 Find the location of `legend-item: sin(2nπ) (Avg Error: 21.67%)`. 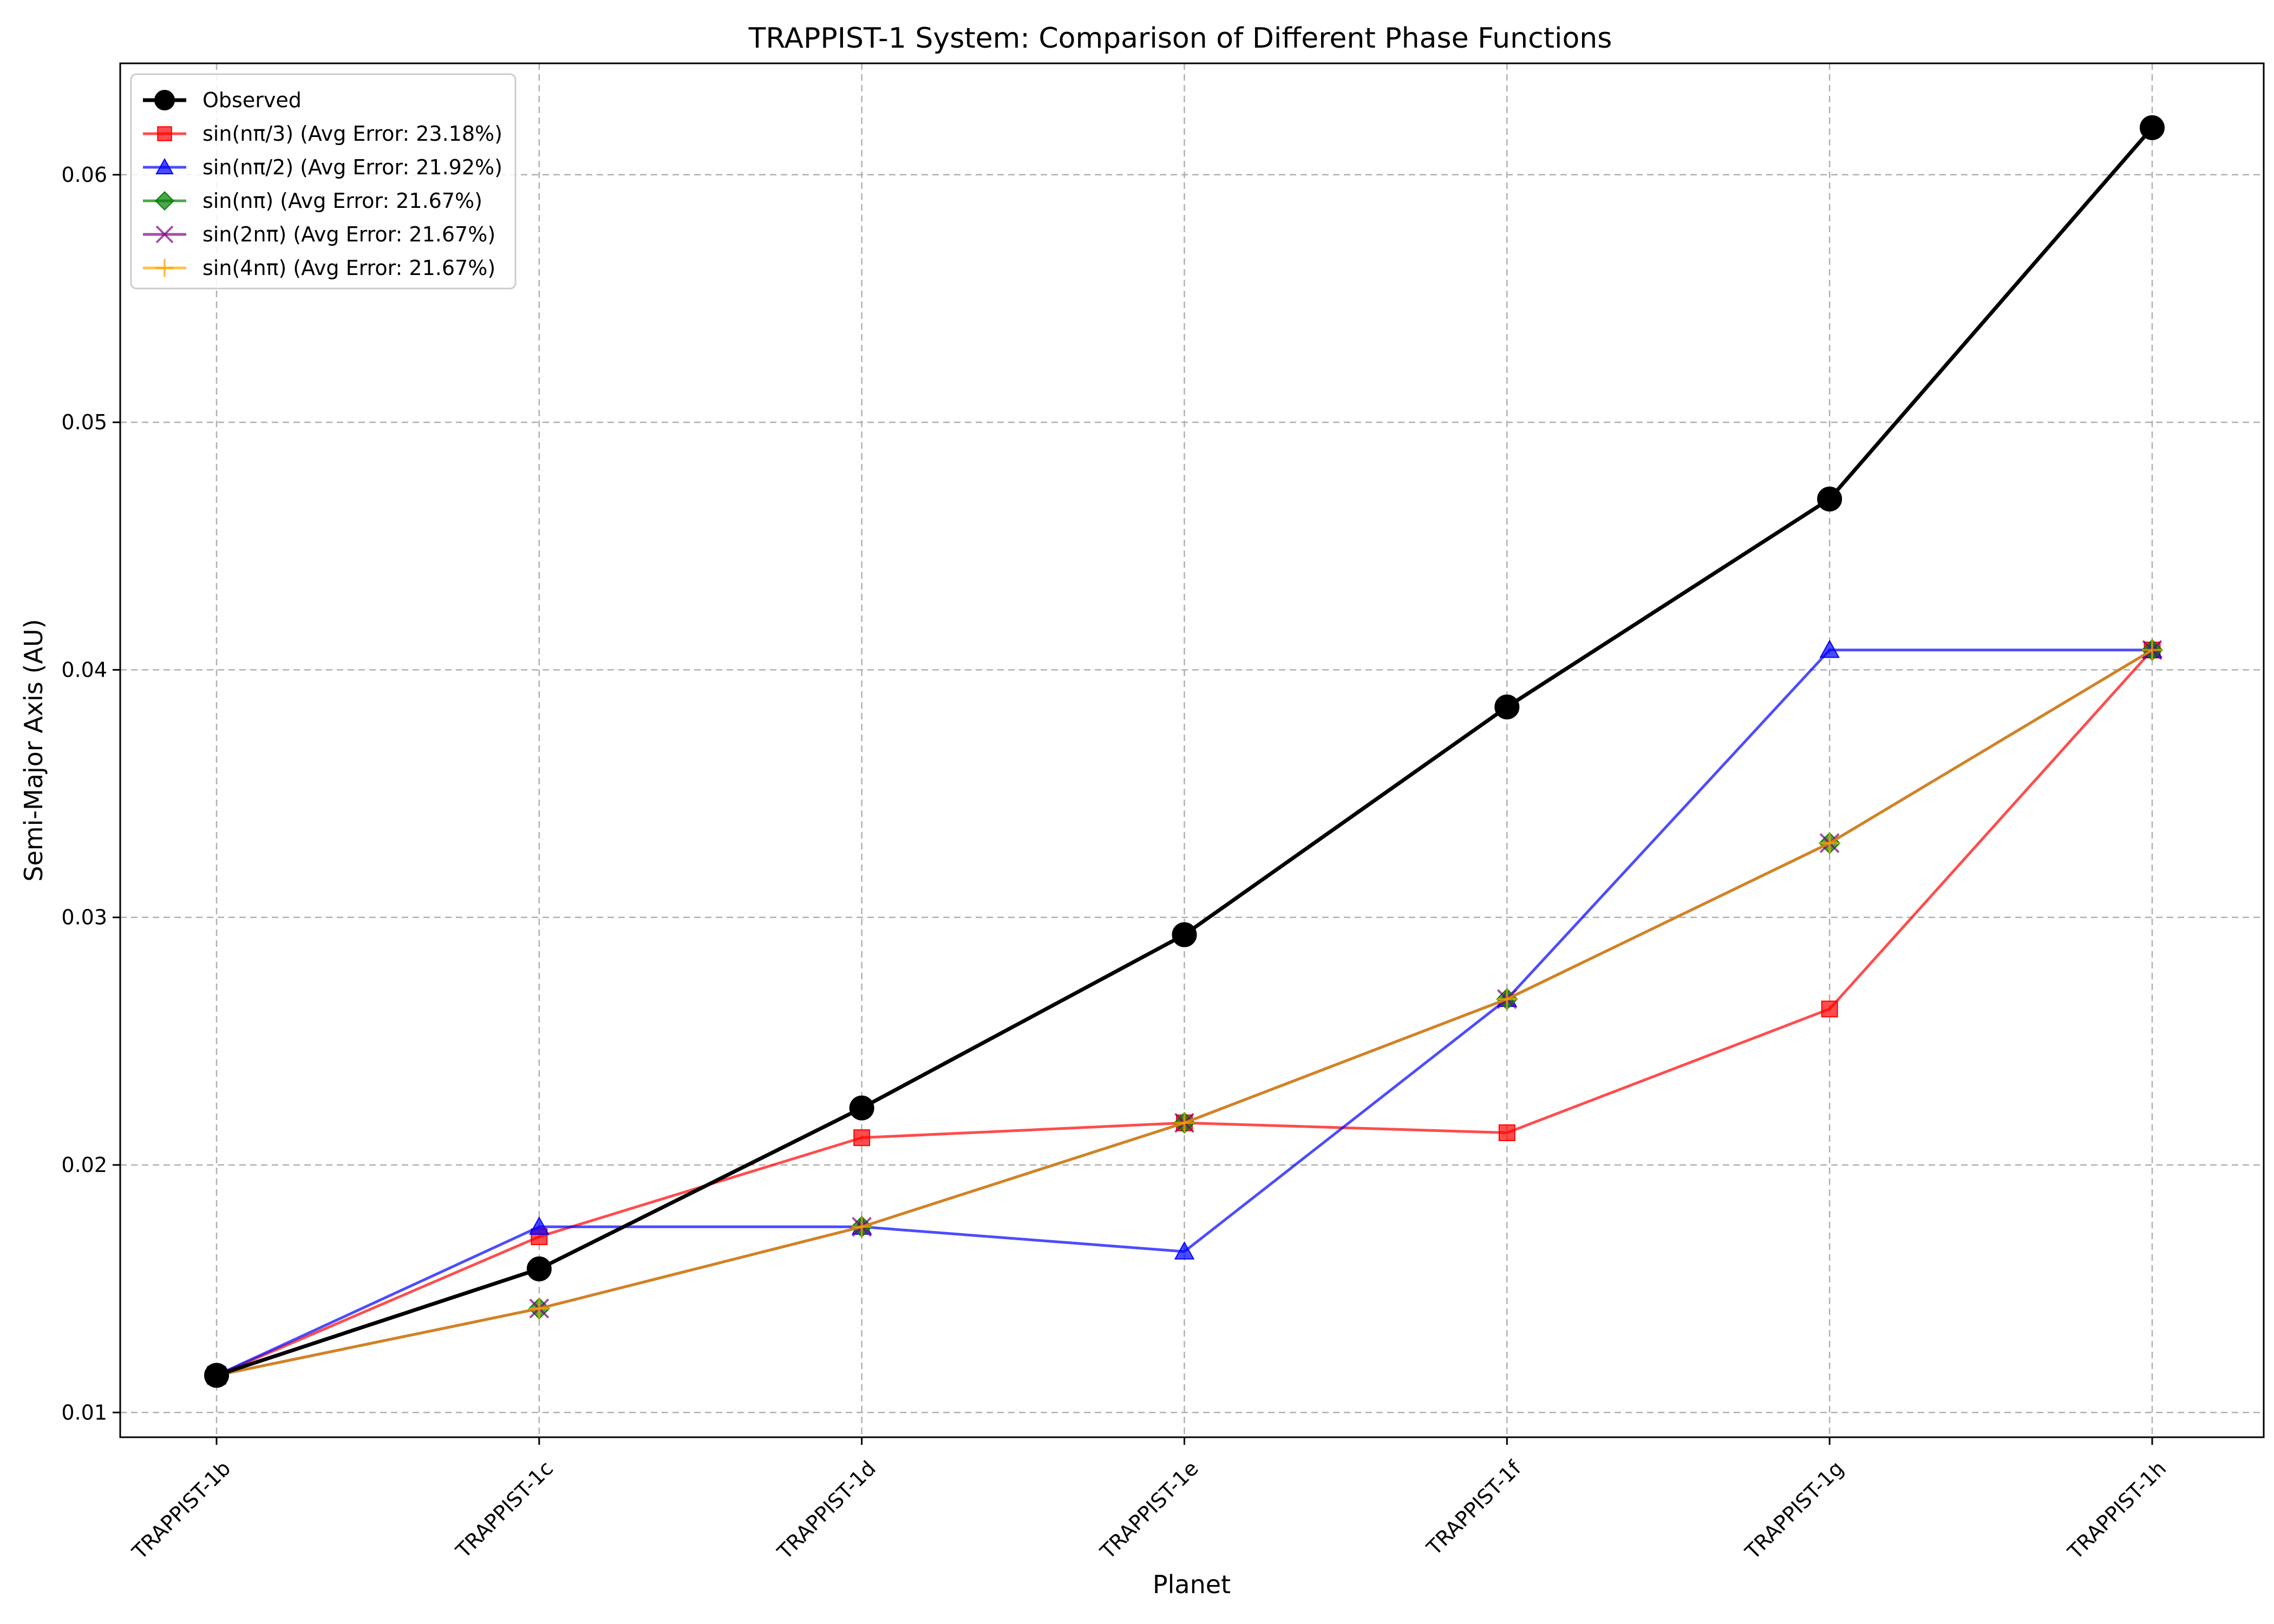

legend-item: sin(2nπ) (Avg Error: 21.67%) is located at coordinates (319, 234).